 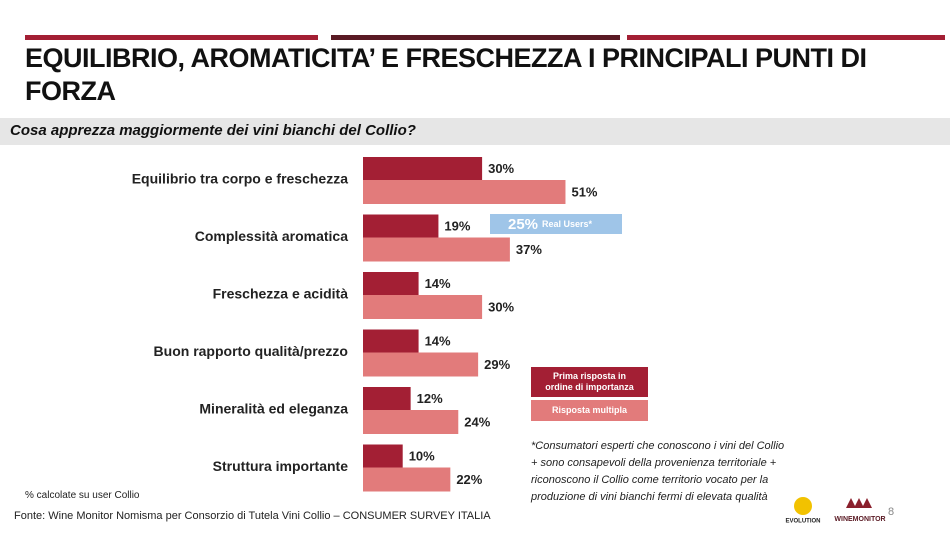 What do you see at coordinates (567, 224) in the screenshot?
I see `annotation-label: Real Users*` at bounding box center [567, 224].